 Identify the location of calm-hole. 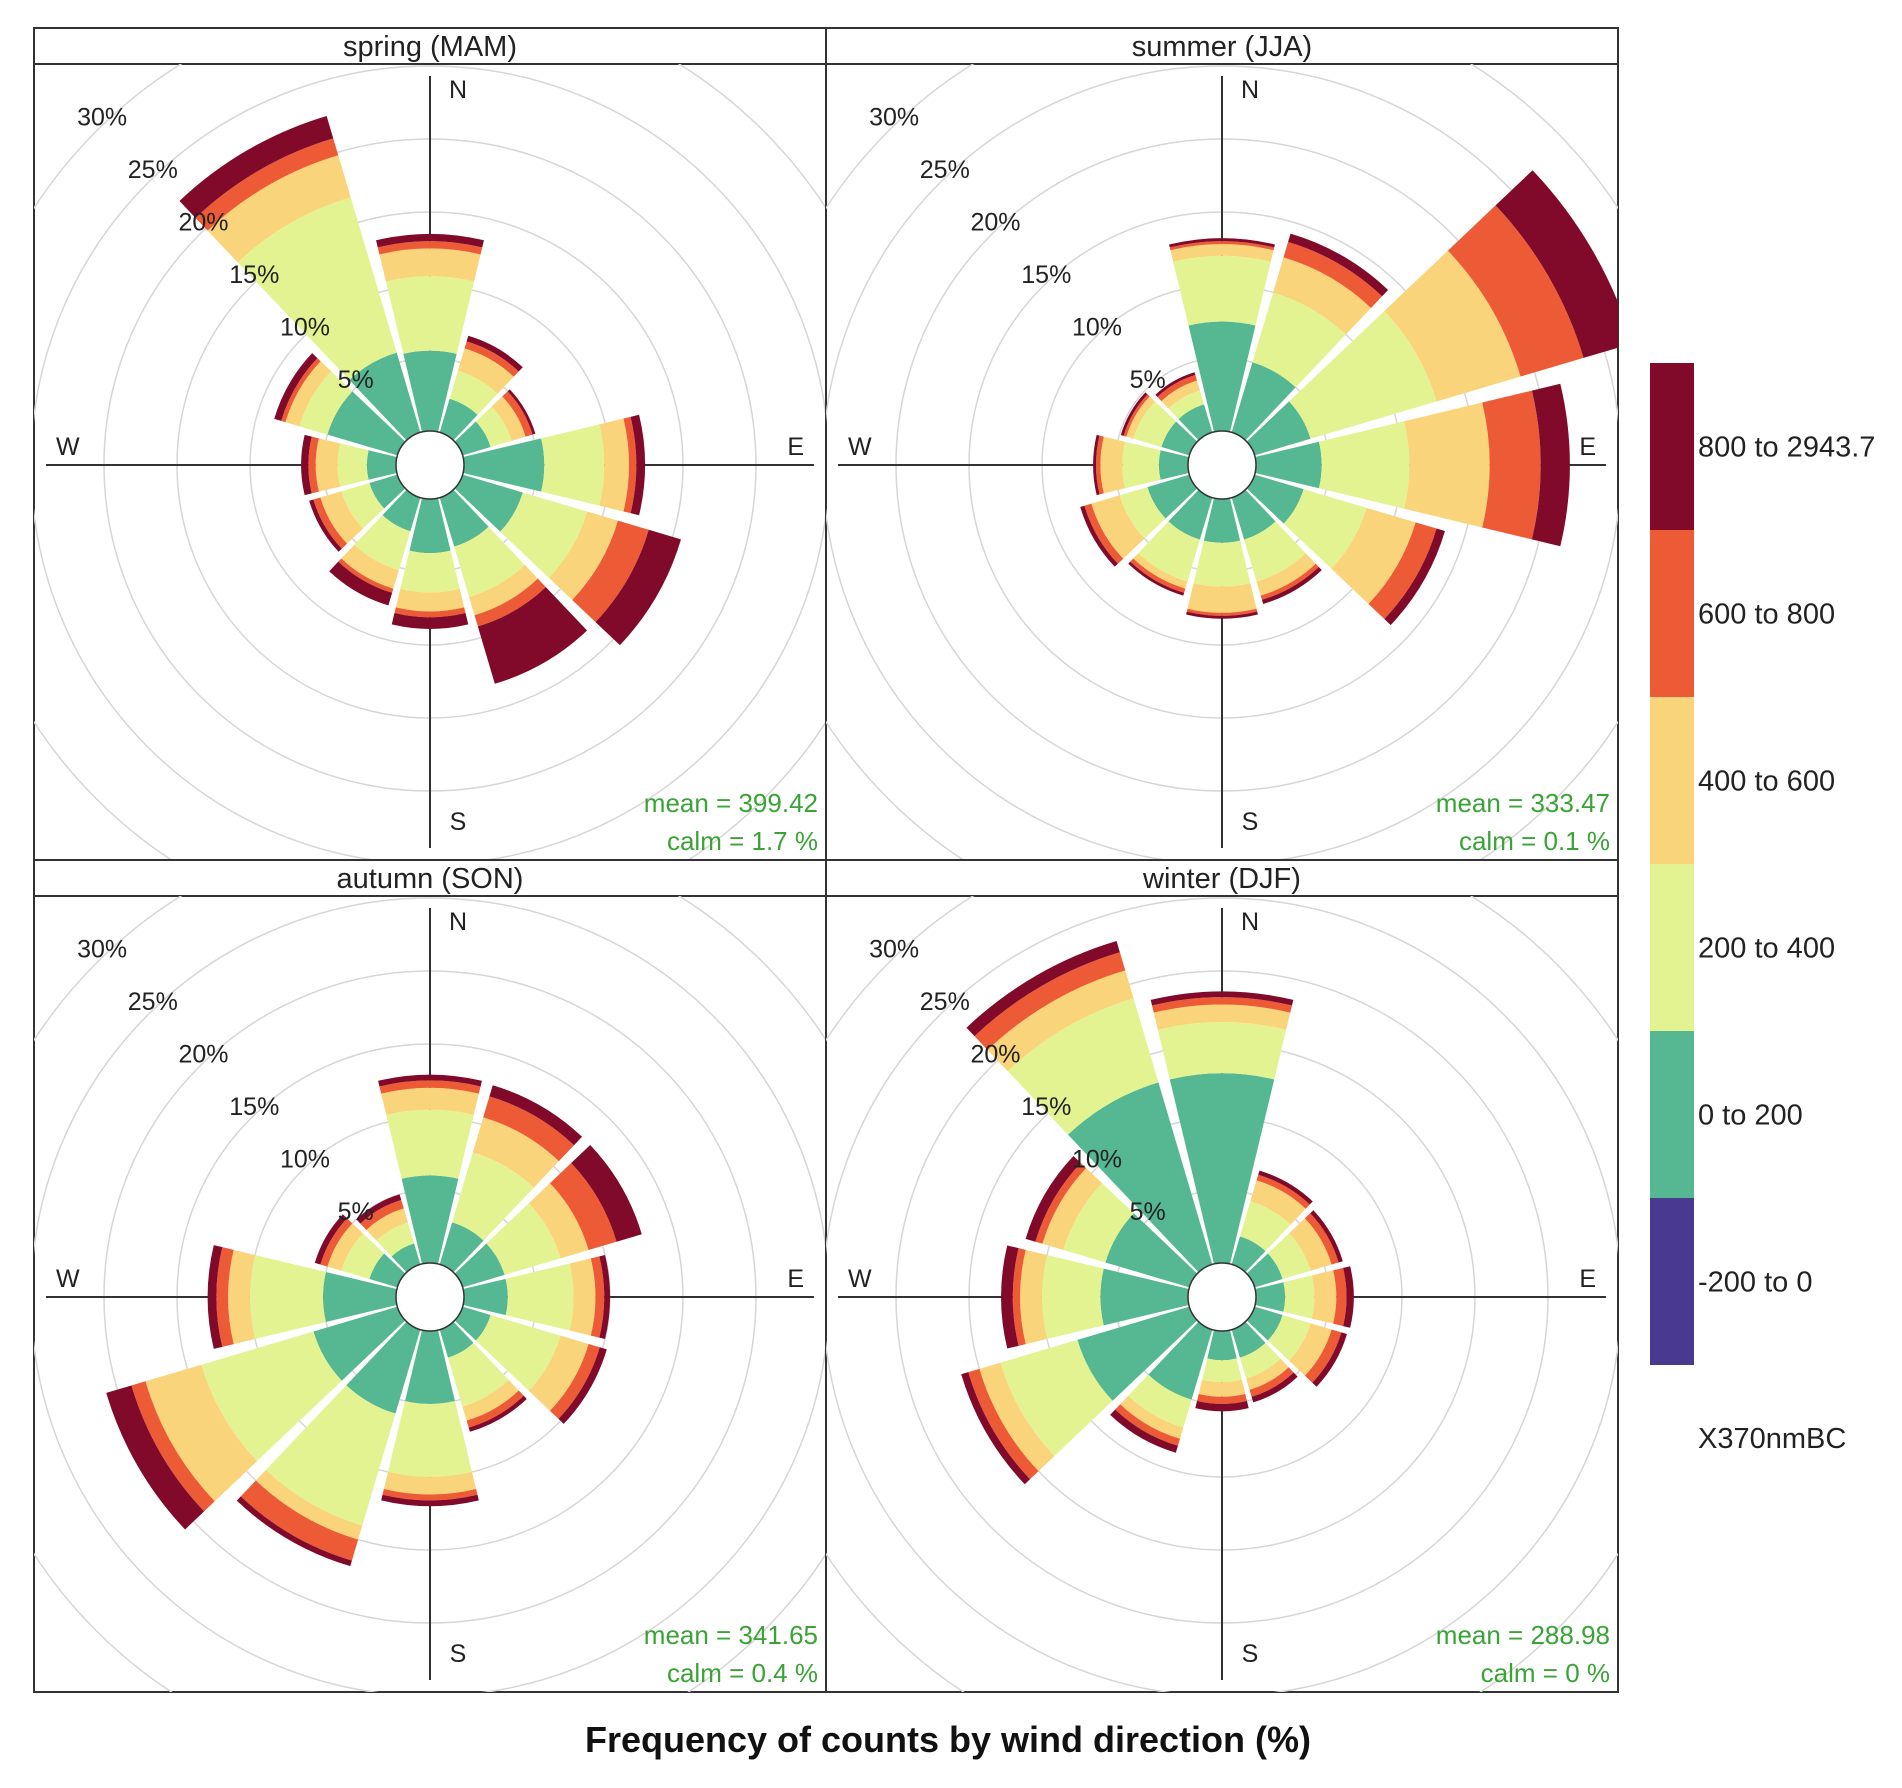
(1222, 1297).